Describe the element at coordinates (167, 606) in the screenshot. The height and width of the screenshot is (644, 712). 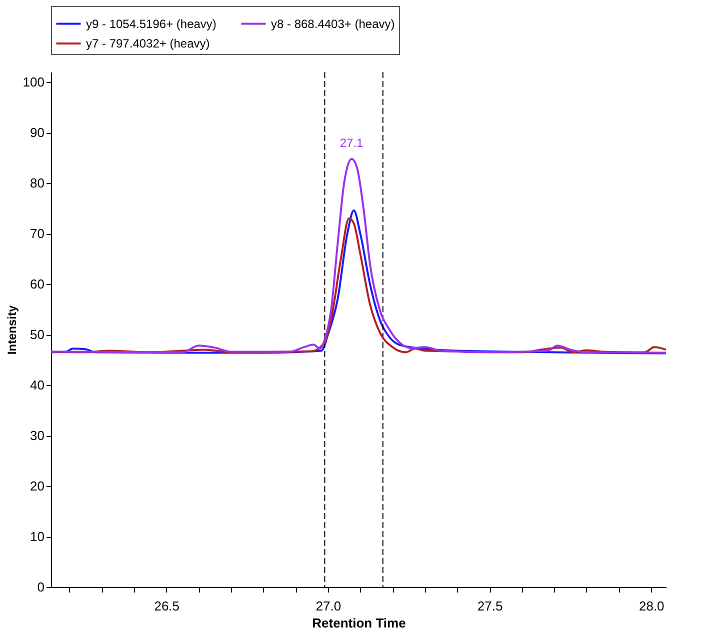
I see `x-tick-label: 26.5` at that location.